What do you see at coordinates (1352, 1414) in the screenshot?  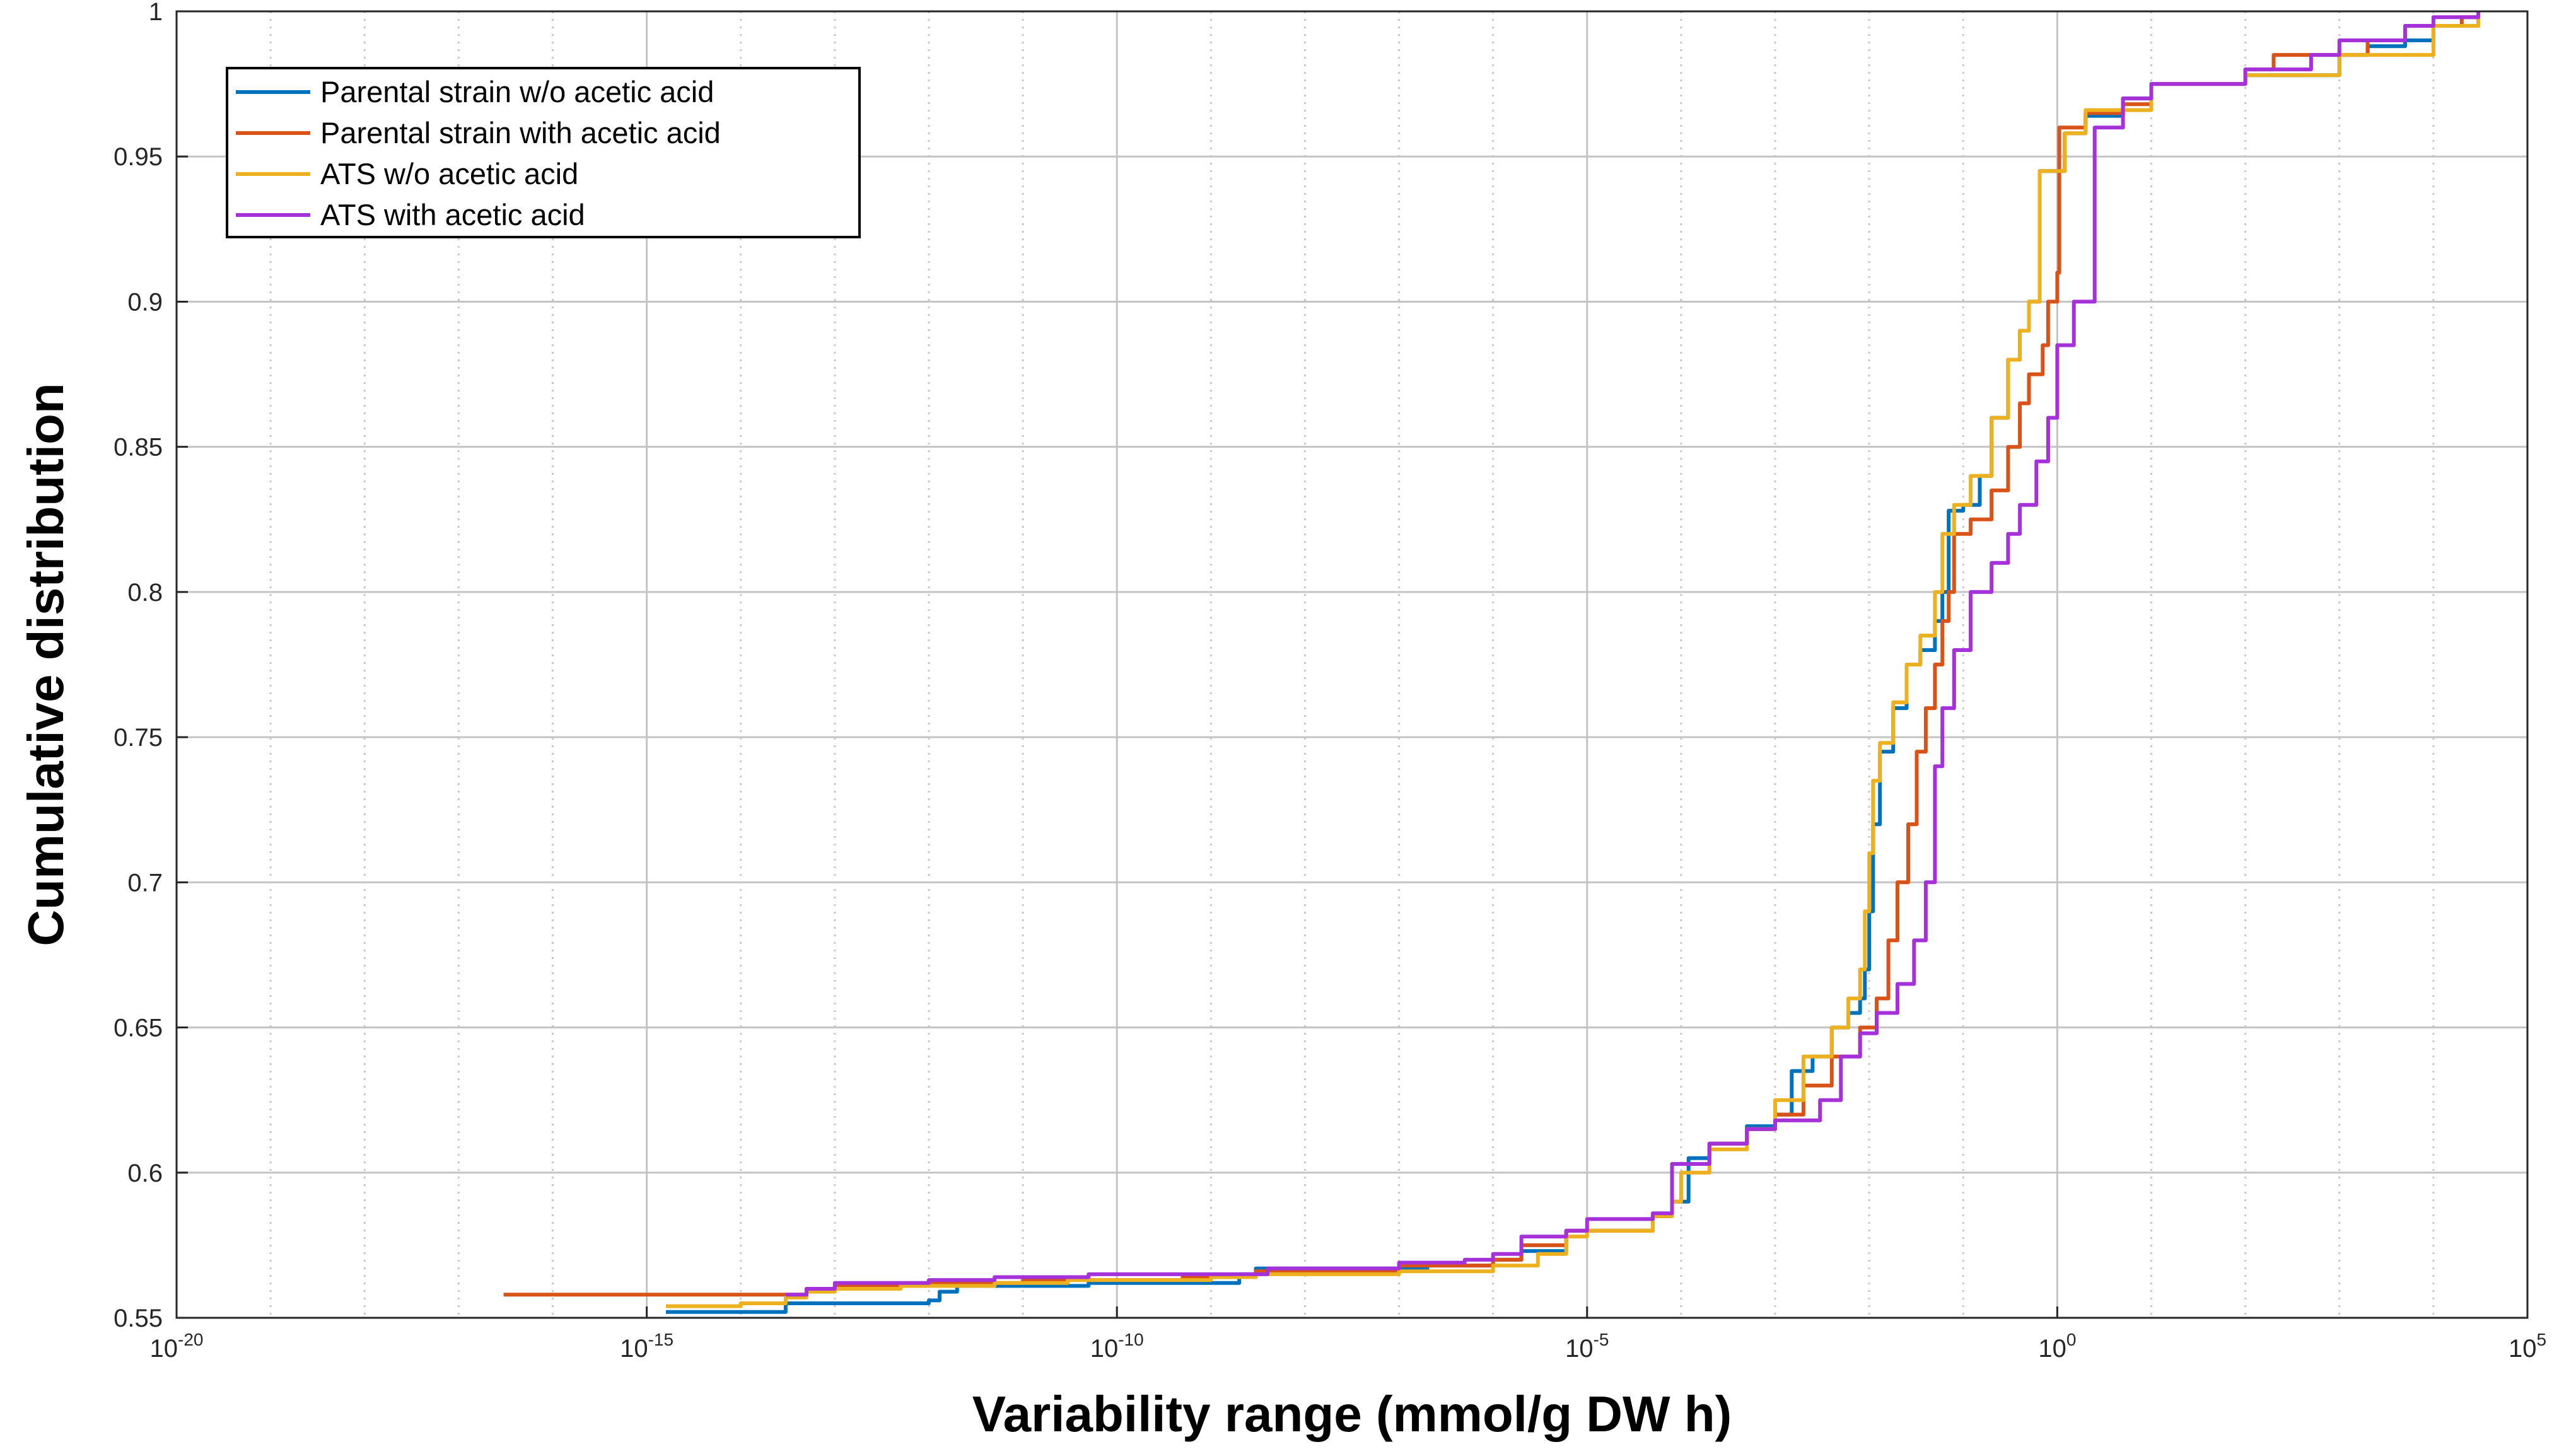 I see `x-axis-title: Variability range (mmol/g DW h)` at bounding box center [1352, 1414].